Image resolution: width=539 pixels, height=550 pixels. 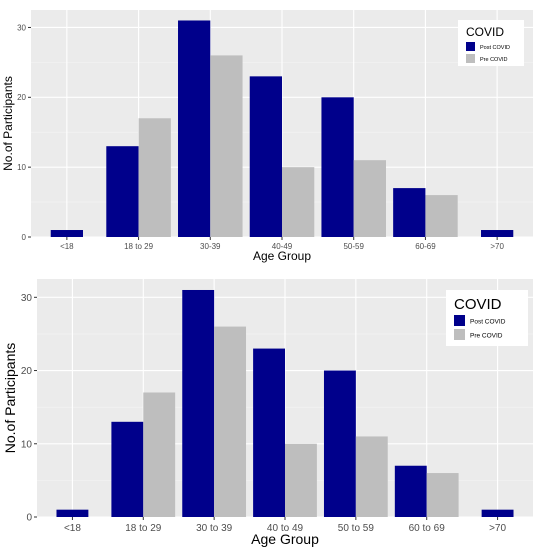 What do you see at coordinates (425, 246) in the screenshot?
I see `x-tick-label: 60-69` at bounding box center [425, 246].